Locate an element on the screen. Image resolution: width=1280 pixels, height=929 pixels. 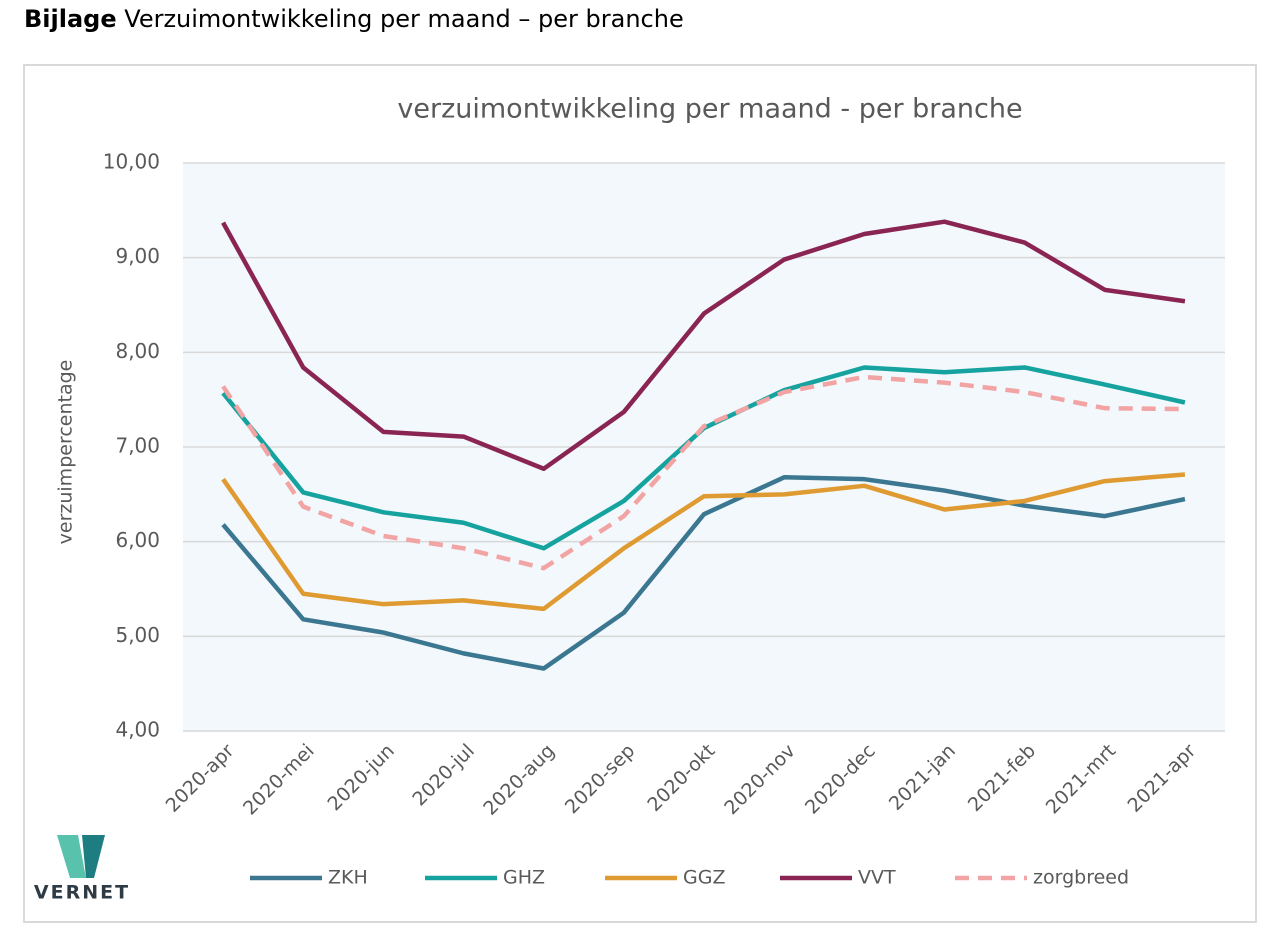
y-tick-label: 7,00 is located at coordinates (137, 446).